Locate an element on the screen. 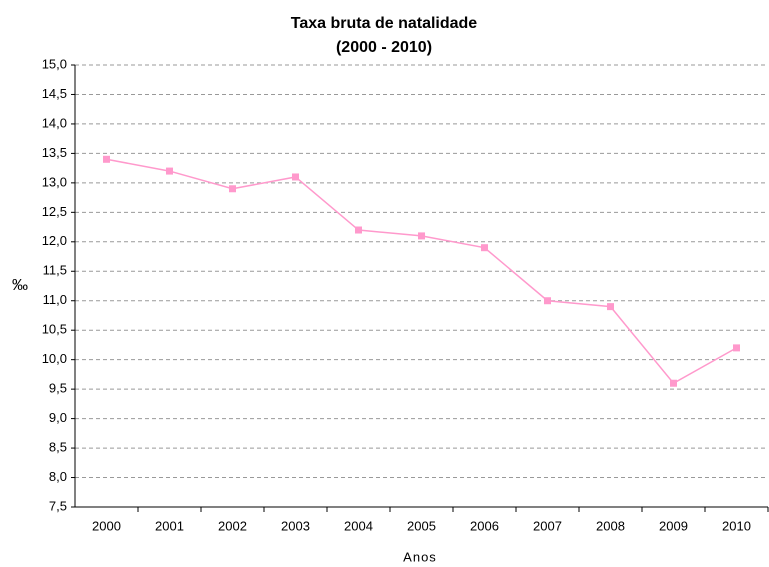  y-tick-label: 14,5 is located at coordinates (54, 93).